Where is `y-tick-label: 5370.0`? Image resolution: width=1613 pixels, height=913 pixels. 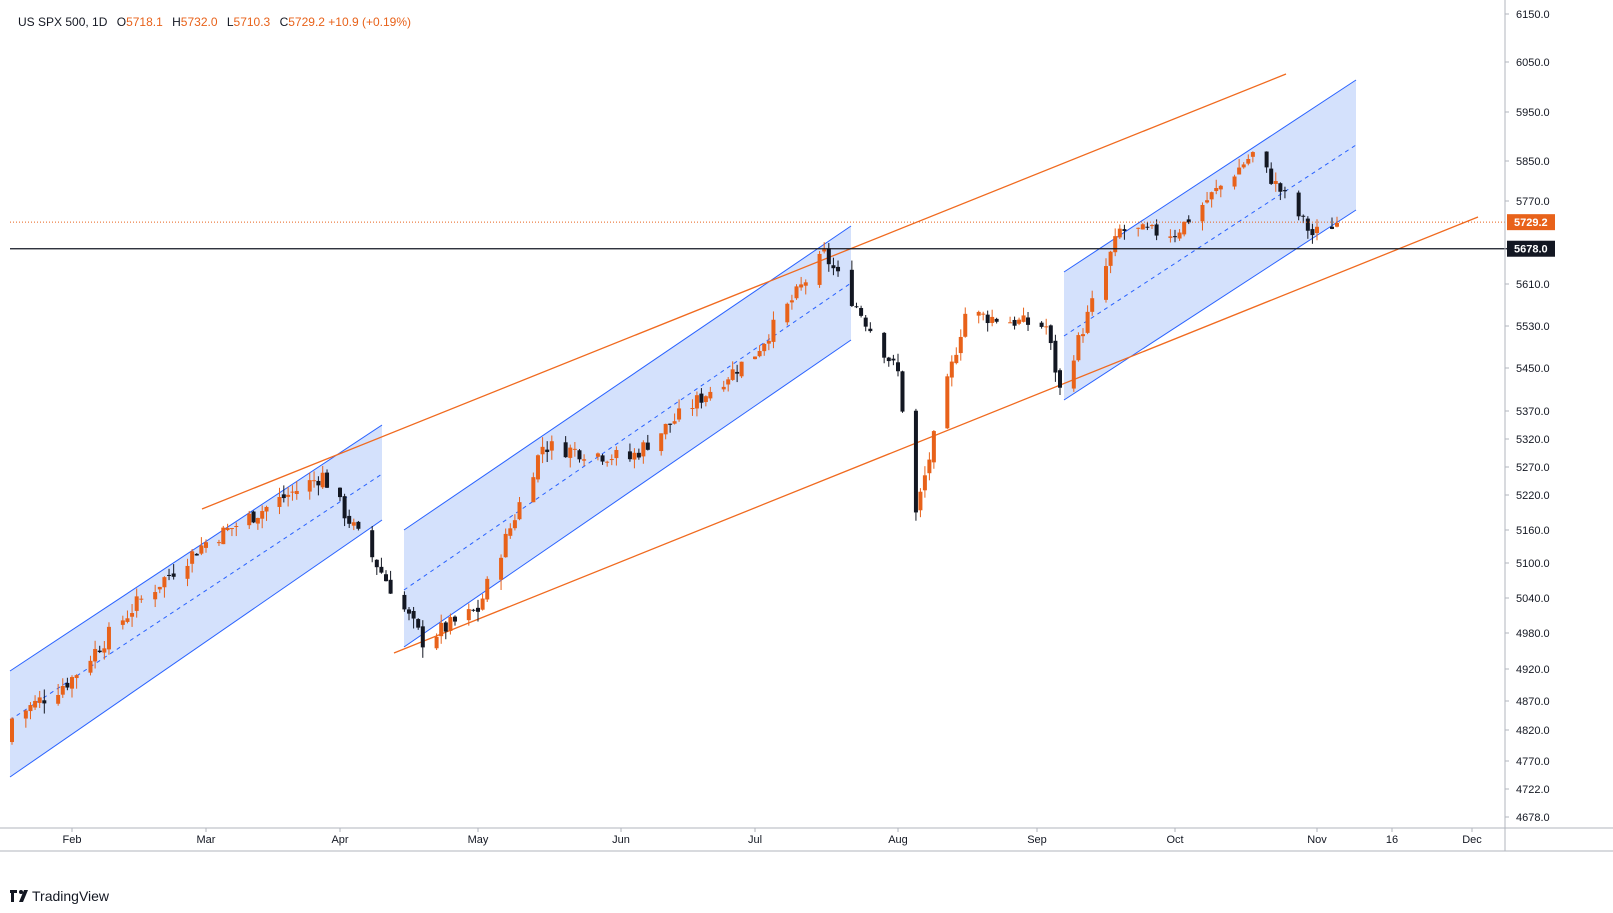
y-tick-label: 5370.0 is located at coordinates (1533, 412).